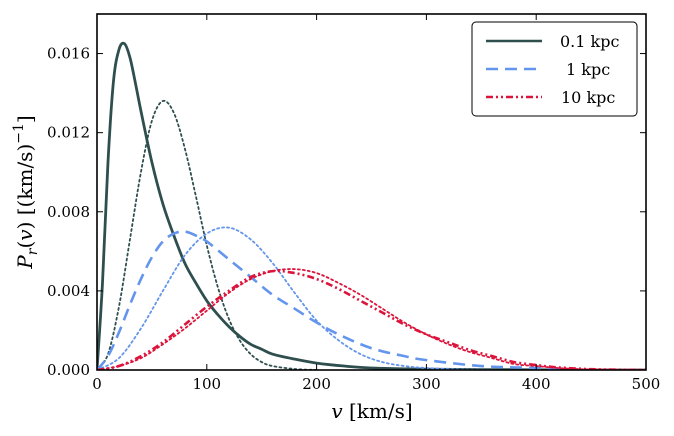  I want to click on x-tick-label: 200, so click(316, 384).